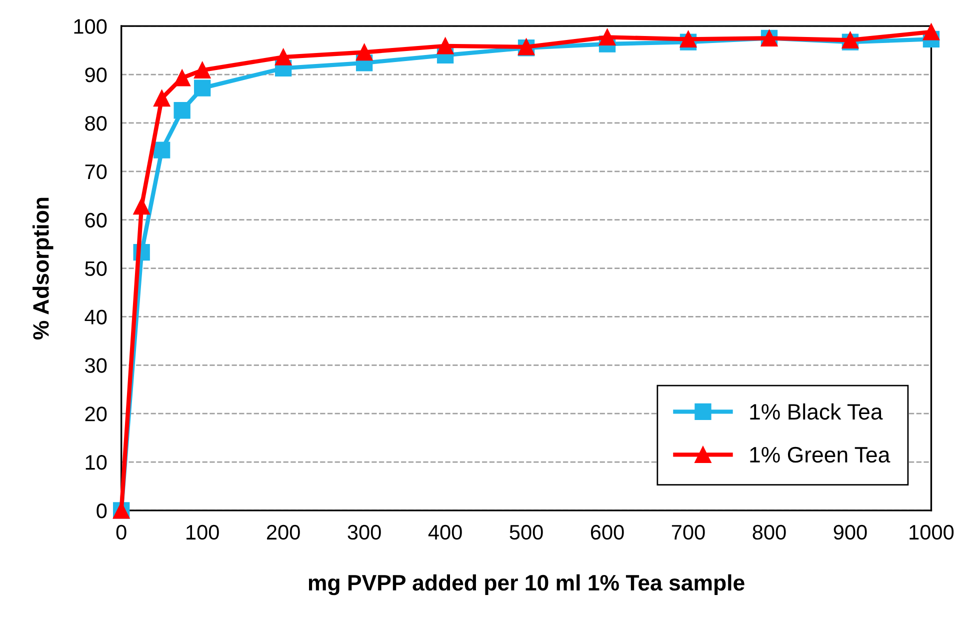  I want to click on x-tick-label: 600, so click(607, 532).